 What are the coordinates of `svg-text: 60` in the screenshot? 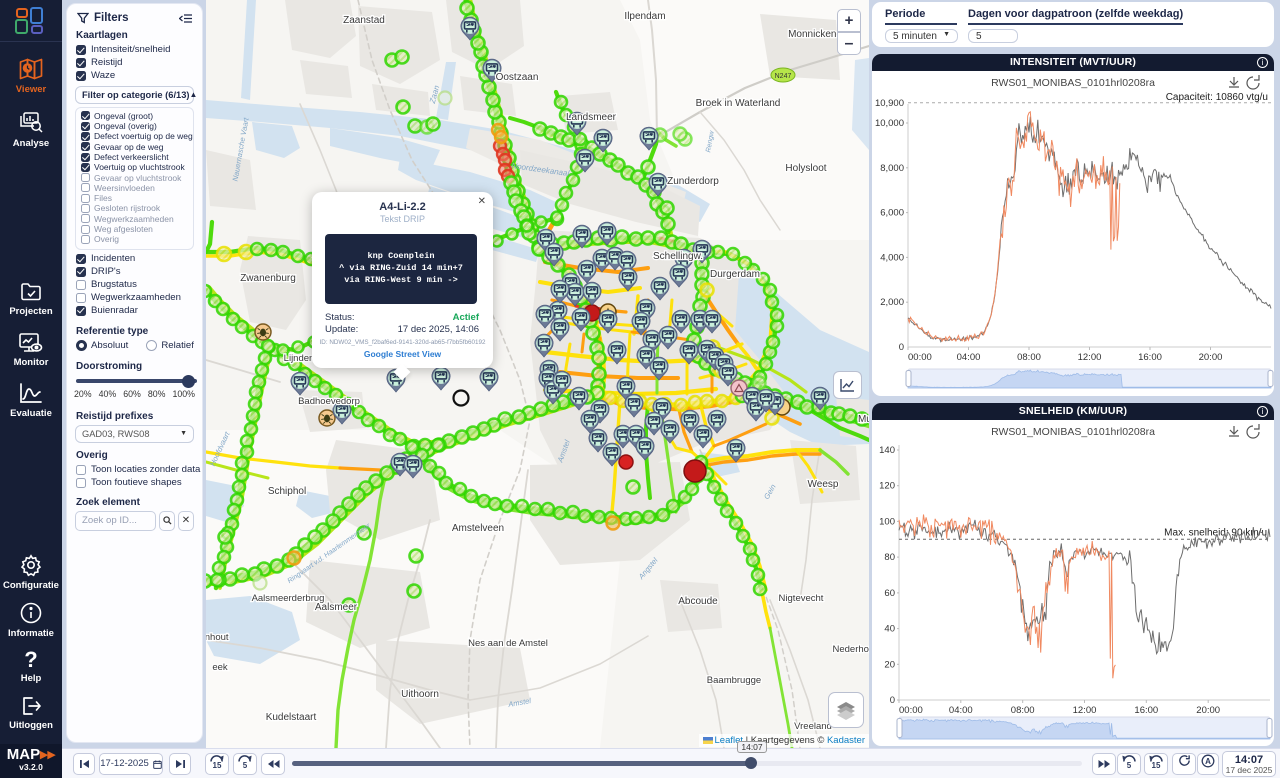 It's located at (889, 593).